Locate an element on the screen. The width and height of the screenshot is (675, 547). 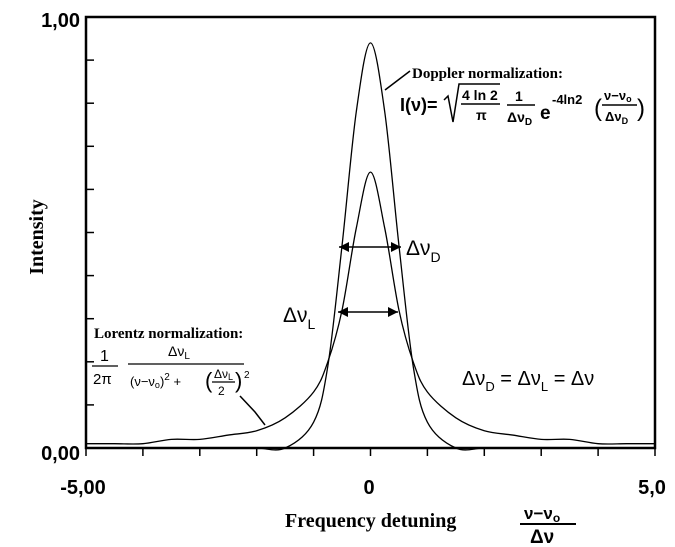
doppler-width-label: ΔνD is located at coordinates (423, 251).